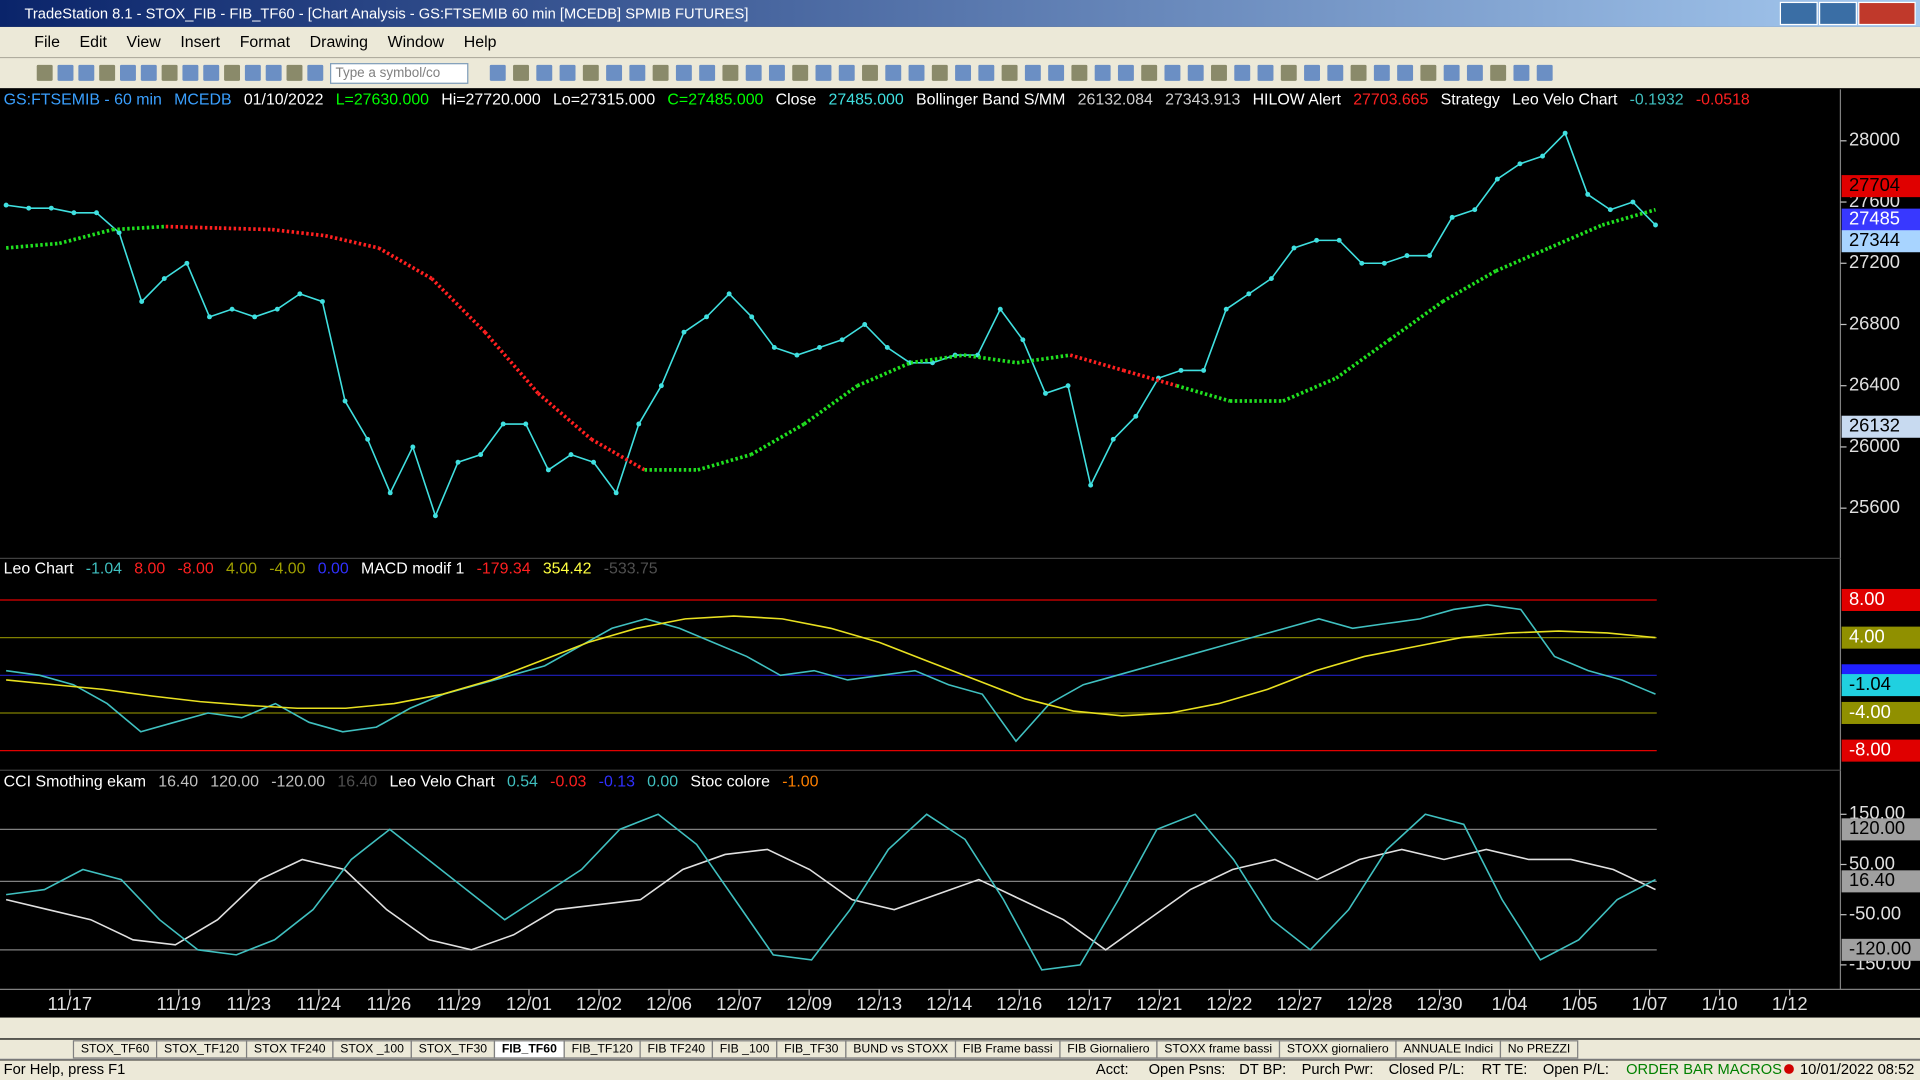 This screenshot has height=1080, width=1920. Describe the element at coordinates (290, 1049) in the screenshot. I see `tab-label: STOX TF240` at that location.